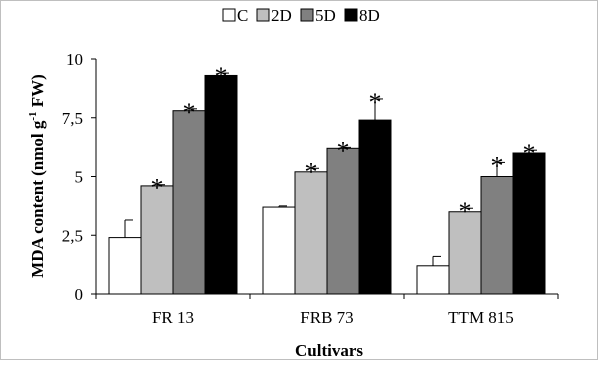 Image resolution: width=600 pixels, height=366 pixels. What do you see at coordinates (326, 317) in the screenshot?
I see `x-tick-label: FRB 73` at bounding box center [326, 317].